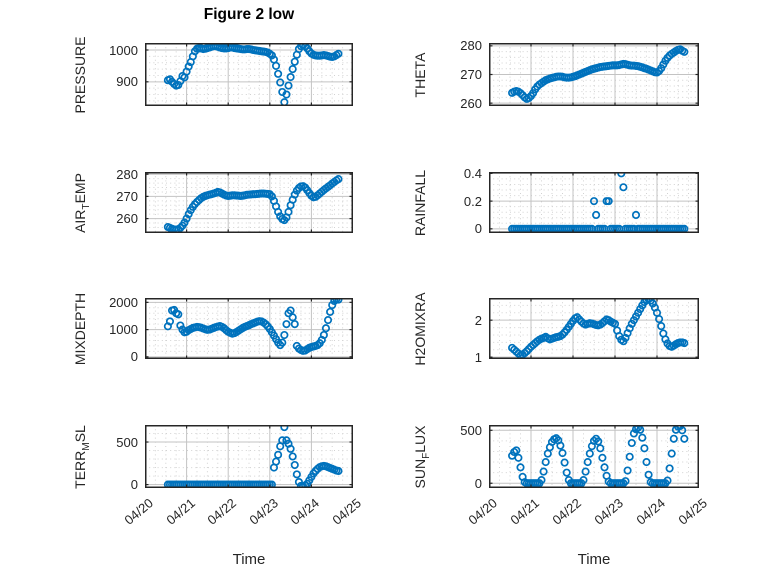  What do you see at coordinates (608, 511) in the screenshot?
I see `sun-flux-xtick-label: 04/23` at bounding box center [608, 511].